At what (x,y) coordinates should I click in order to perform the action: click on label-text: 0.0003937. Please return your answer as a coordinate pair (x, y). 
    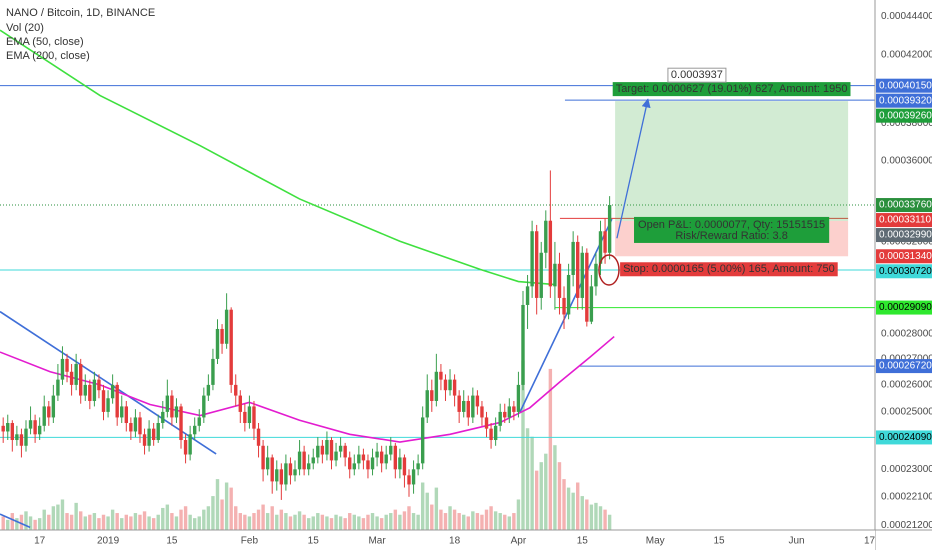
    Looking at the image, I should click on (697, 75).